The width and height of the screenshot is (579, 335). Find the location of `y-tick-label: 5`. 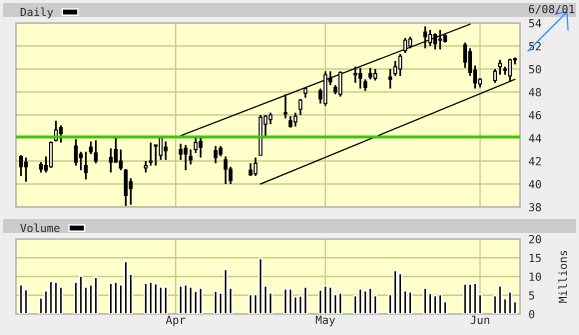

y-tick-label: 5 is located at coordinates (531, 295).